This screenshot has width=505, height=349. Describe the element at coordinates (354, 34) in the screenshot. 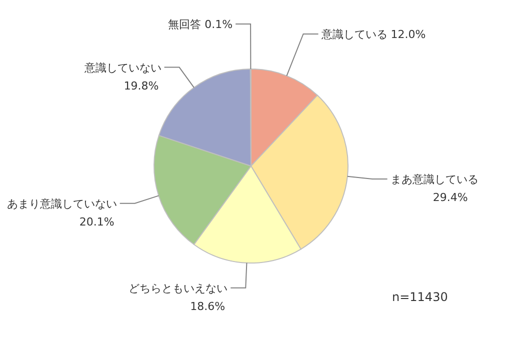

I see `slice-label: 意識している` at that location.